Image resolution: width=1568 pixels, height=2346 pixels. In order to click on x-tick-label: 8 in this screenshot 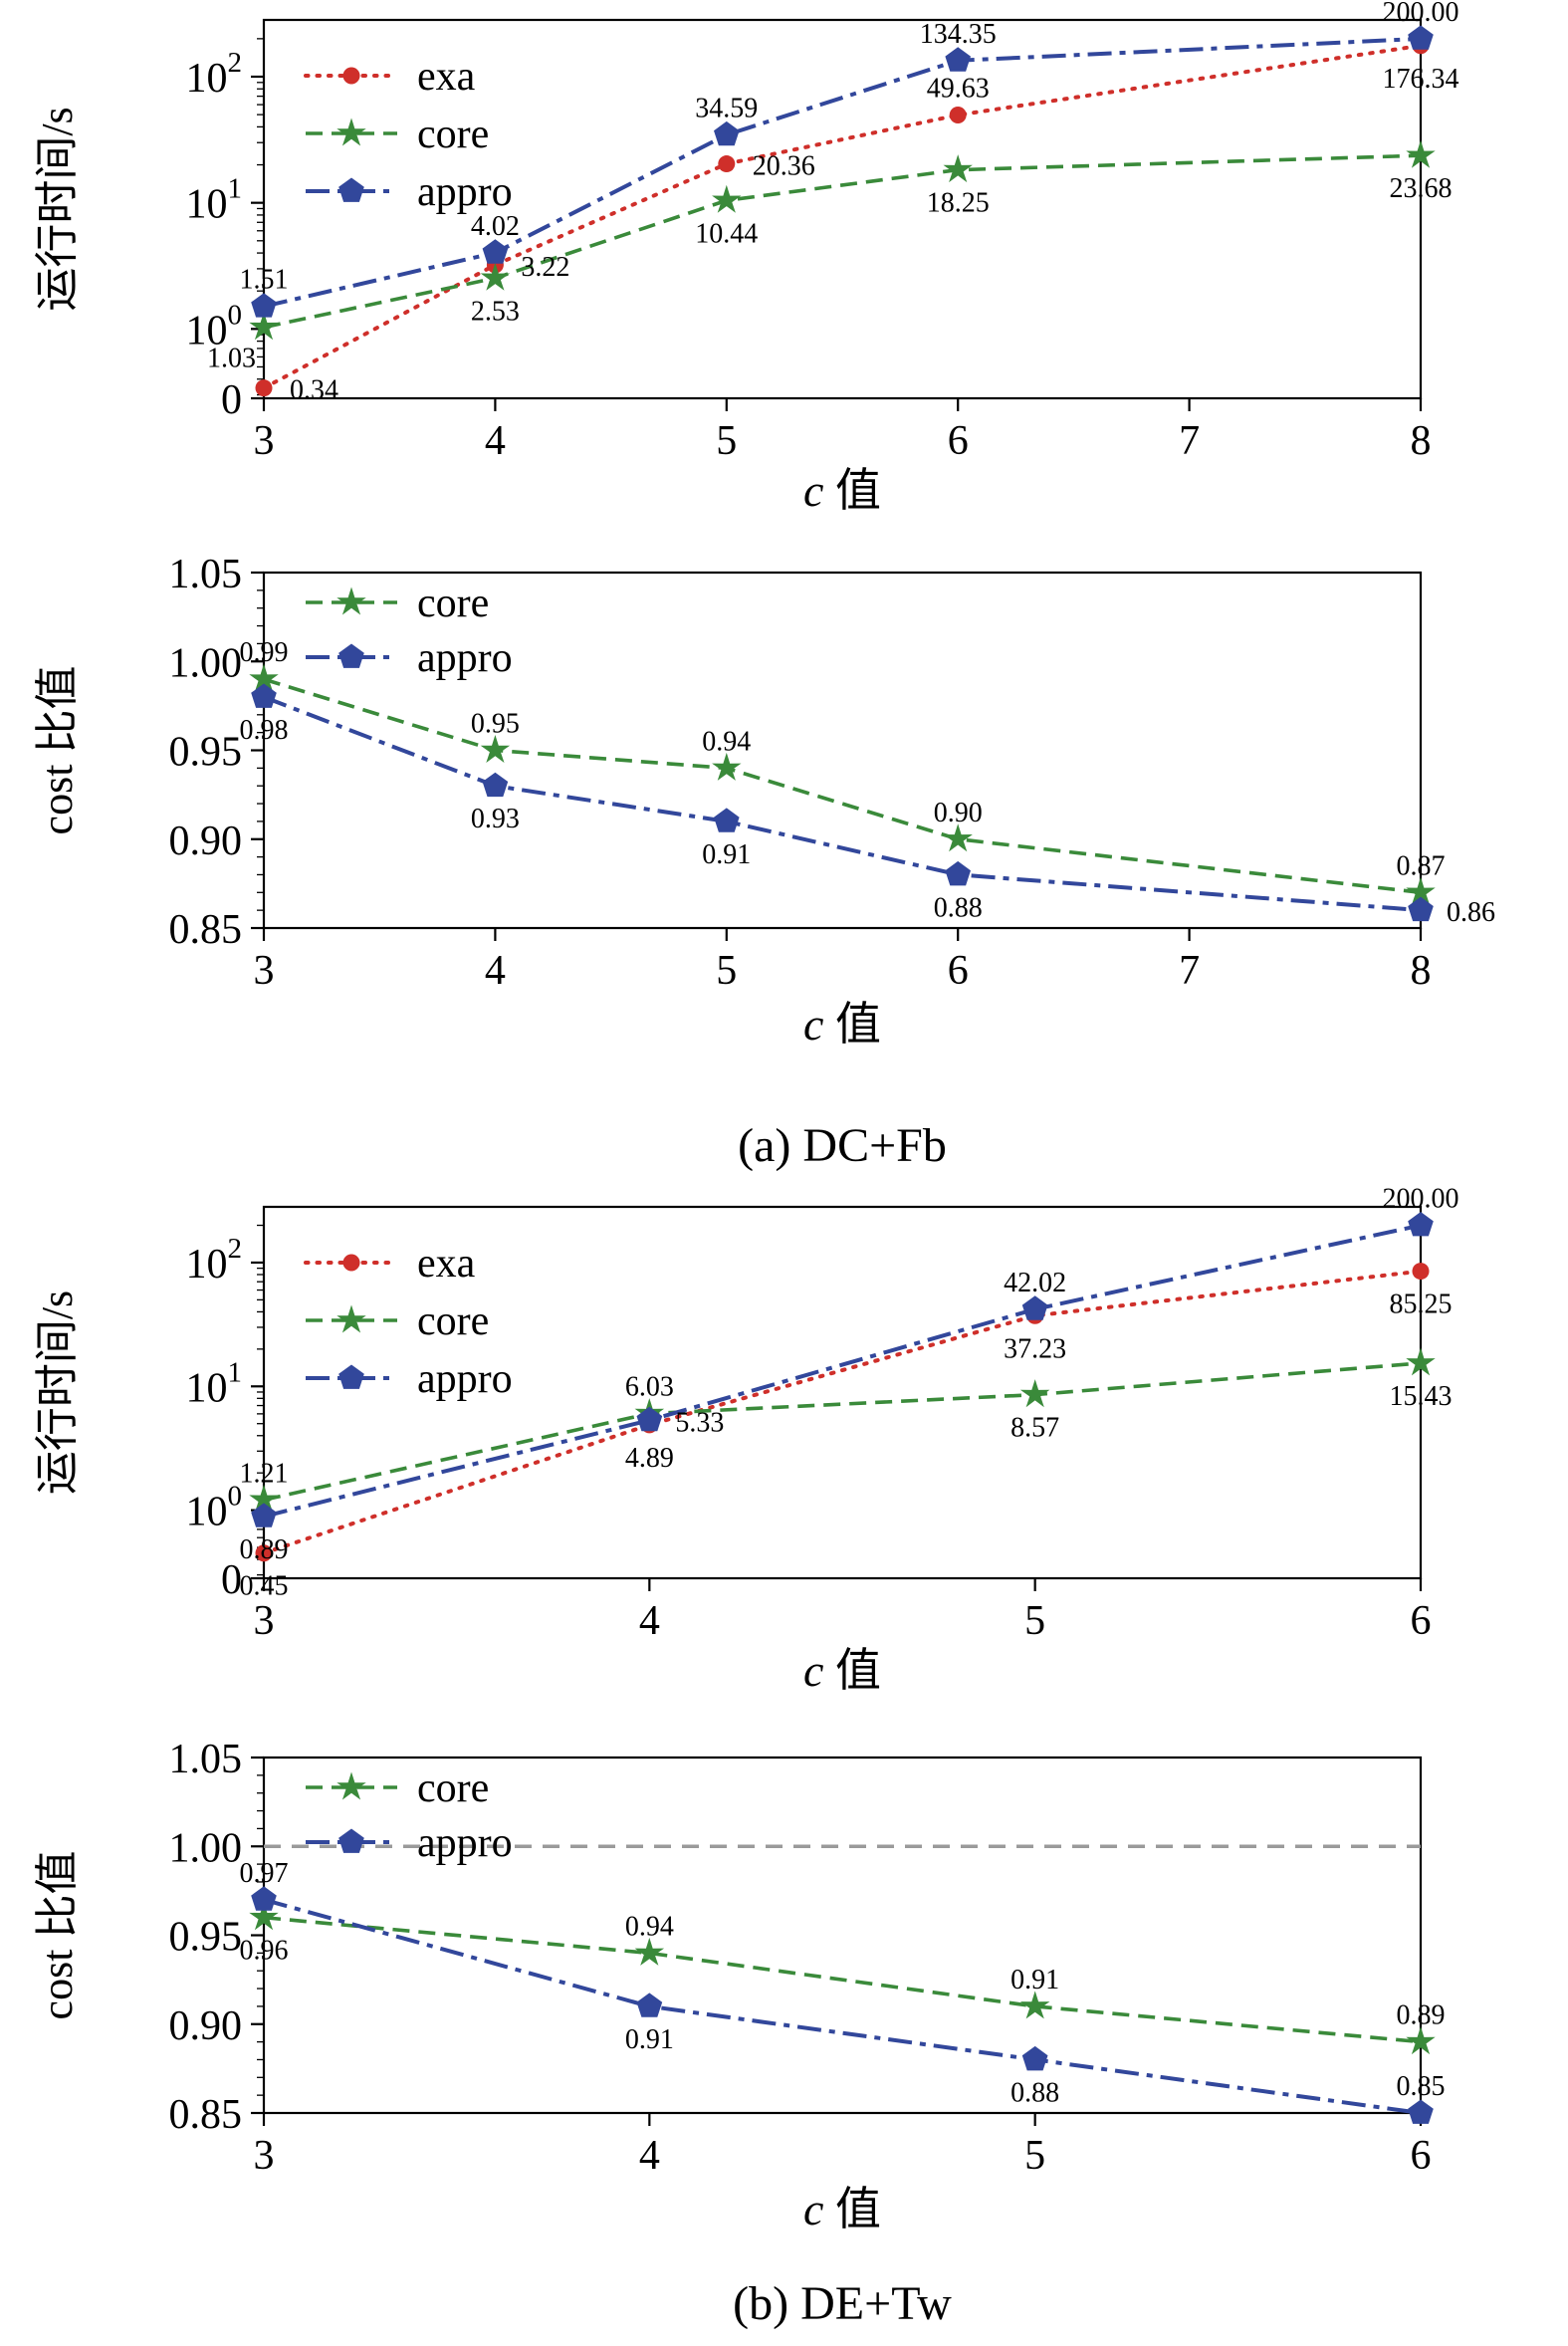, I will do `click(1422, 971)`.